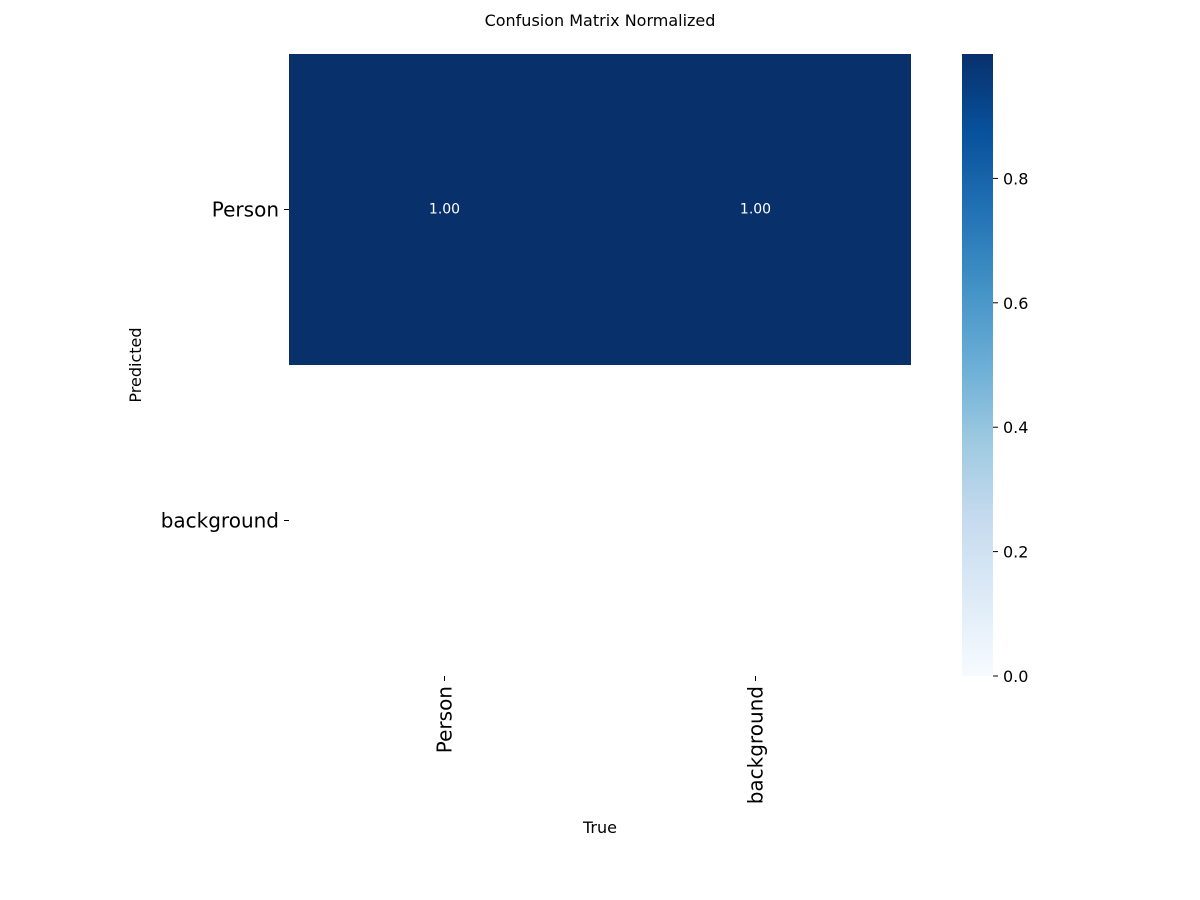 This screenshot has height=900, width=1200. What do you see at coordinates (1015, 552) in the screenshot?
I see `colorbar-tick-label: 0.2` at bounding box center [1015, 552].